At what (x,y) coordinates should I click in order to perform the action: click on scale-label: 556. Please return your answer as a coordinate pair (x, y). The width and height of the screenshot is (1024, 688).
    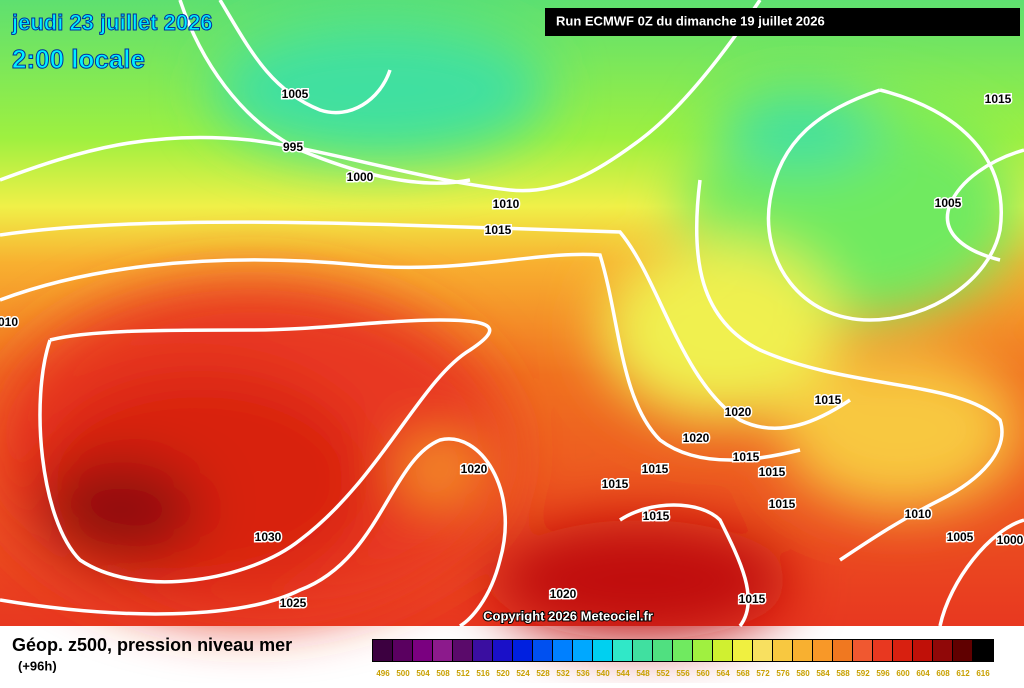
    Looking at the image, I should click on (683, 673).